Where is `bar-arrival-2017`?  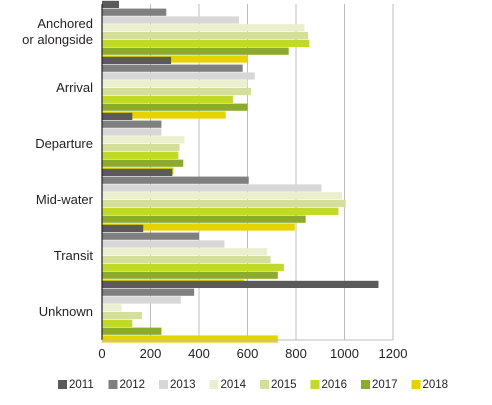 bar-arrival-2017 is located at coordinates (175, 107).